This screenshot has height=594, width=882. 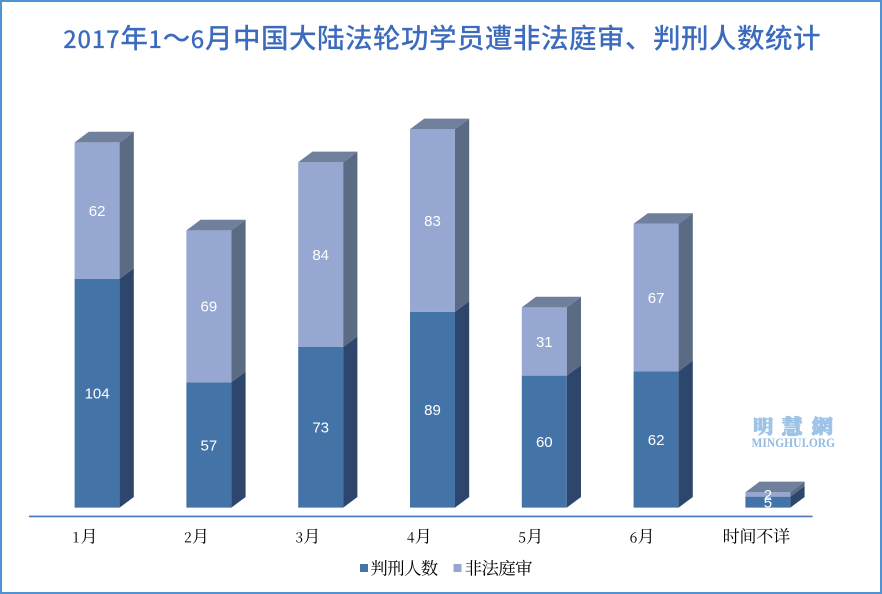 I want to click on svg-text: 60, so click(x=544, y=442).